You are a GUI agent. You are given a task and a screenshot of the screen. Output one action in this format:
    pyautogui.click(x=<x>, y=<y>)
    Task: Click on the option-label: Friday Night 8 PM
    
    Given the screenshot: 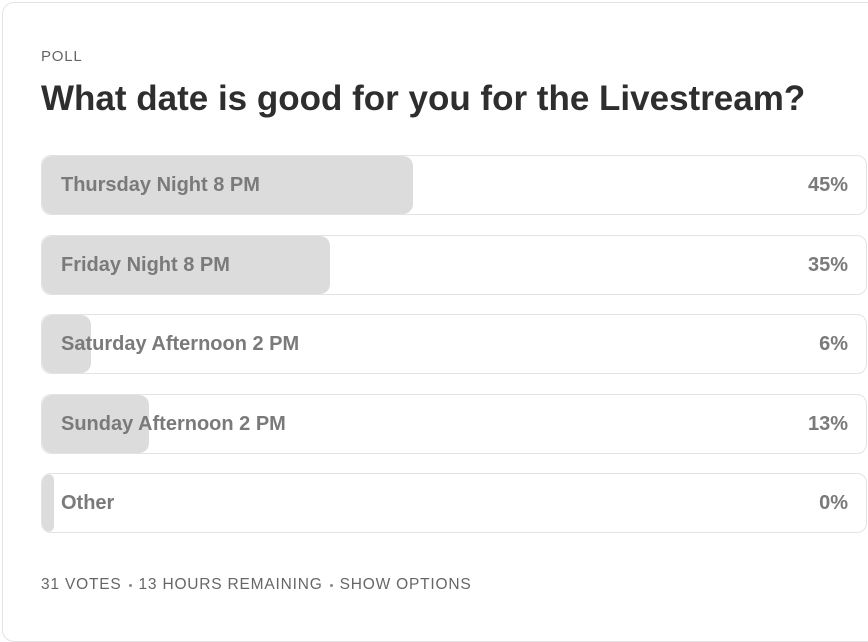 What is the action you would take?
    pyautogui.click(x=145, y=264)
    